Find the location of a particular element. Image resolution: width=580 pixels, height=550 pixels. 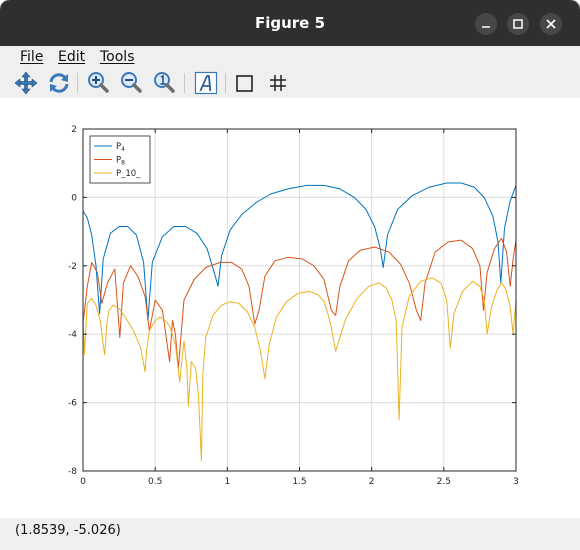

menu-file-label: File is located at coordinates (32, 57).